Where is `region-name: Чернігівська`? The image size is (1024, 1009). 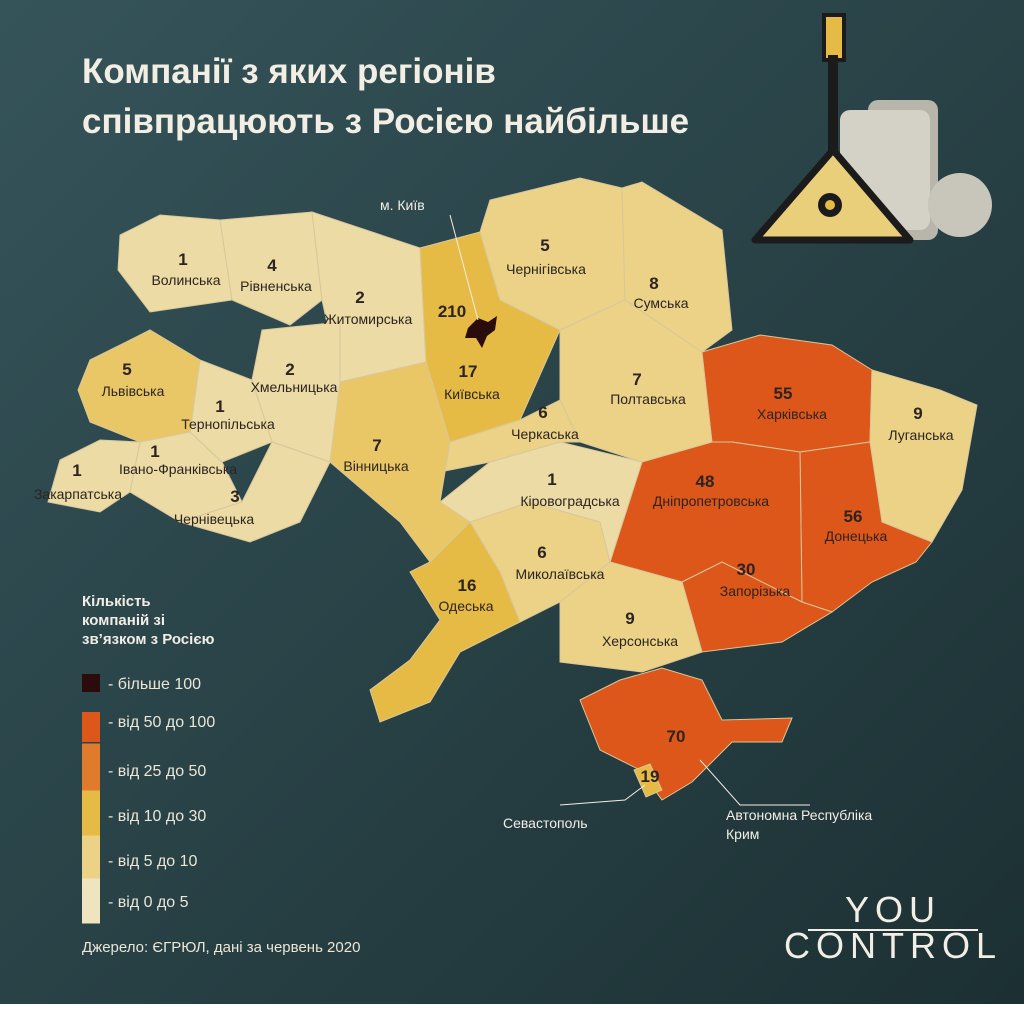 region-name: Чернігівська is located at coordinates (546, 269).